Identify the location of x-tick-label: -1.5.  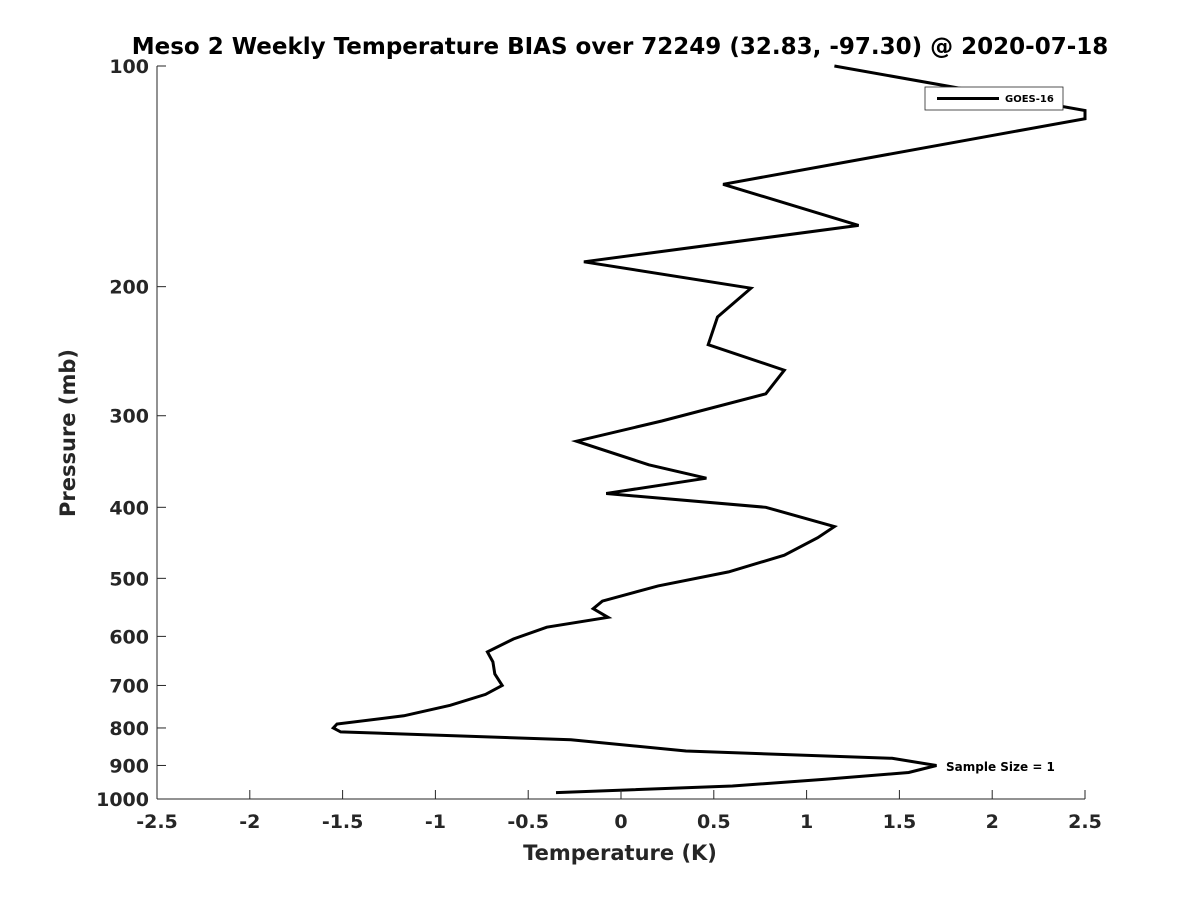
(343, 822).